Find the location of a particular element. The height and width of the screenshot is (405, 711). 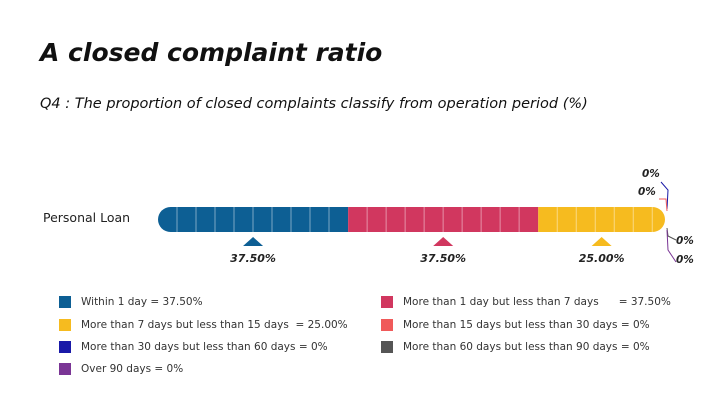

bar-group is located at coordinates (411, 219).